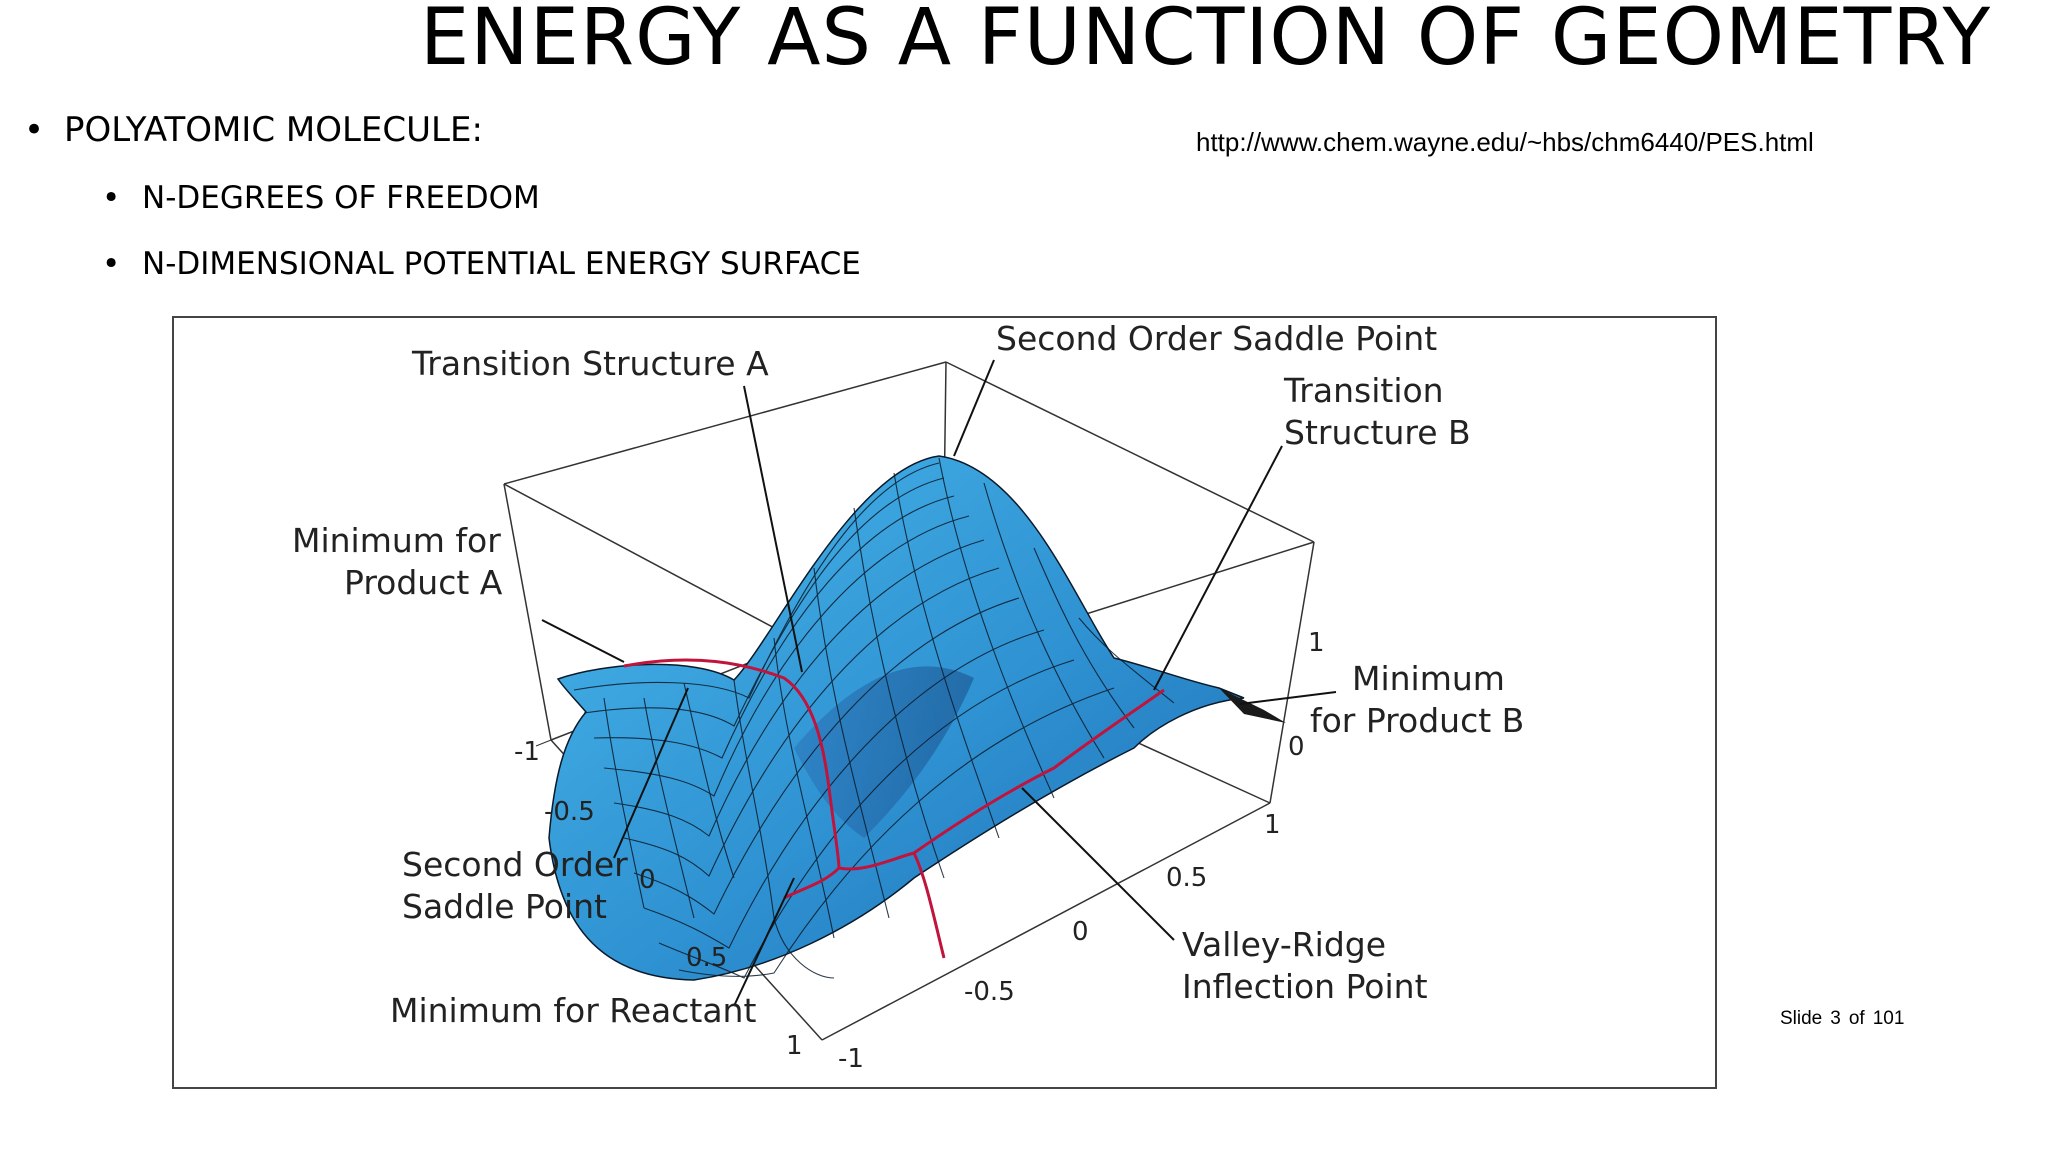  What do you see at coordinates (1835, 1018) in the screenshot?
I see `slide-current: 3` at bounding box center [1835, 1018].